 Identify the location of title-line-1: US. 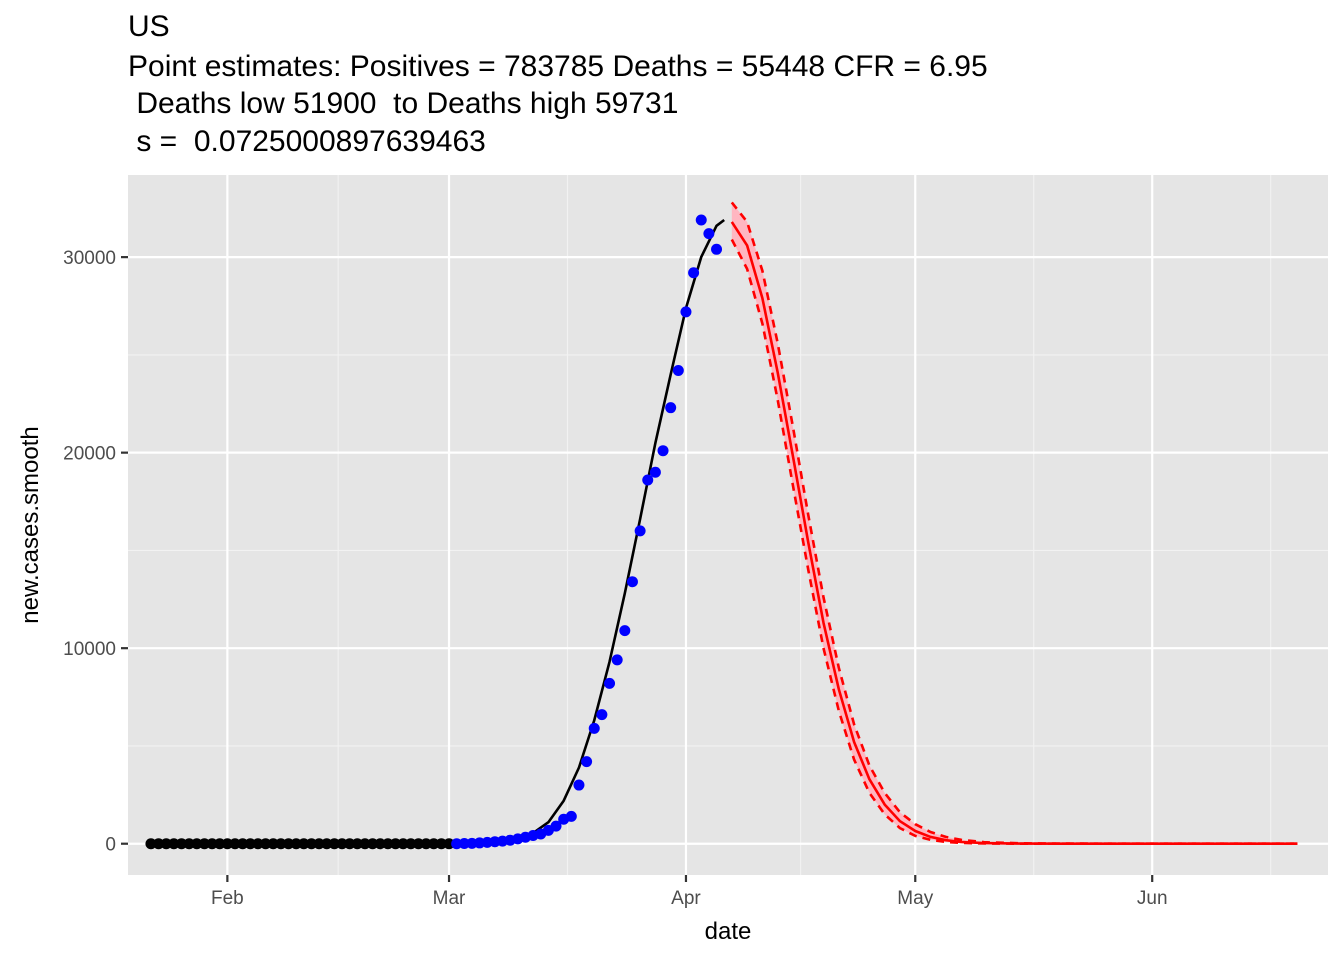
(149, 26).